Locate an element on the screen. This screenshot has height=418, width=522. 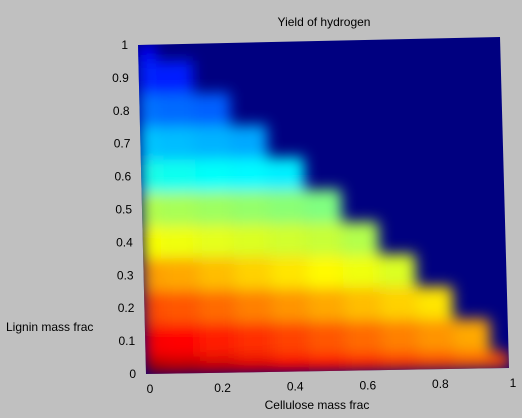
y-tick-label: 0 is located at coordinates (132, 374).